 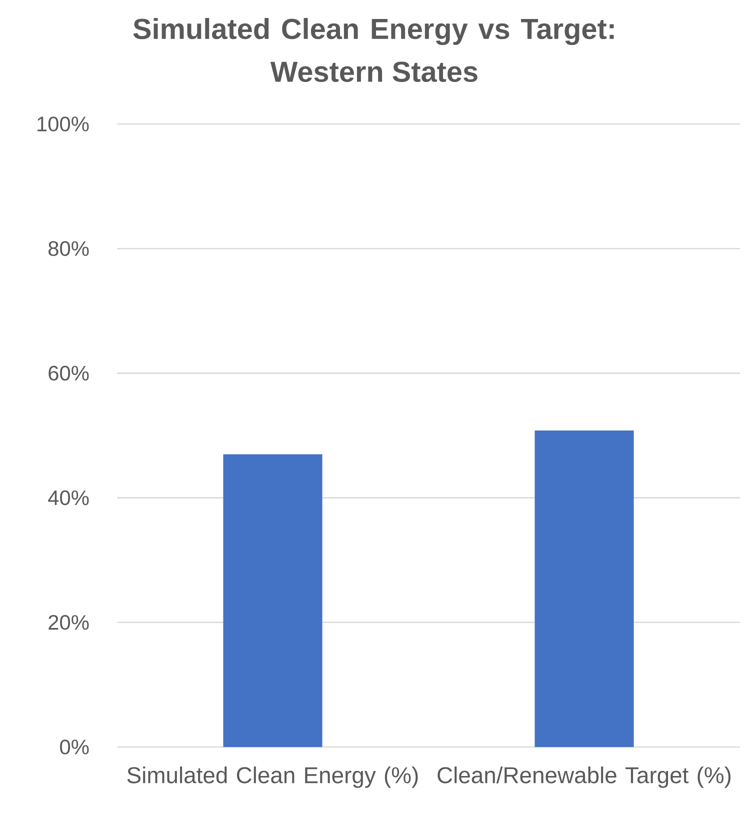 What do you see at coordinates (373, 50) in the screenshot?
I see `chart-title: Simulated Clean Energy vs Target: Western States` at bounding box center [373, 50].